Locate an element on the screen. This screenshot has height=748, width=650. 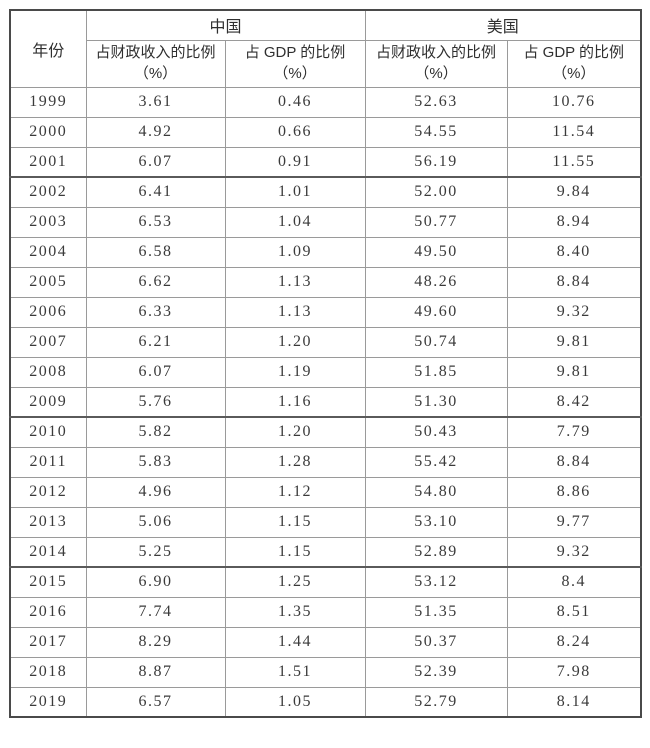
table-row: 2005 6.62 1.13 48.26 8.84 is located at coordinates (325, 282).